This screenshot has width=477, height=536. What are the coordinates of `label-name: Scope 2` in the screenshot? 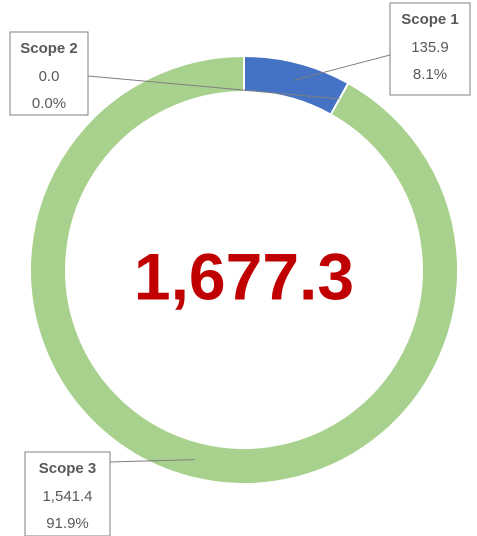 It's located at (49, 48).